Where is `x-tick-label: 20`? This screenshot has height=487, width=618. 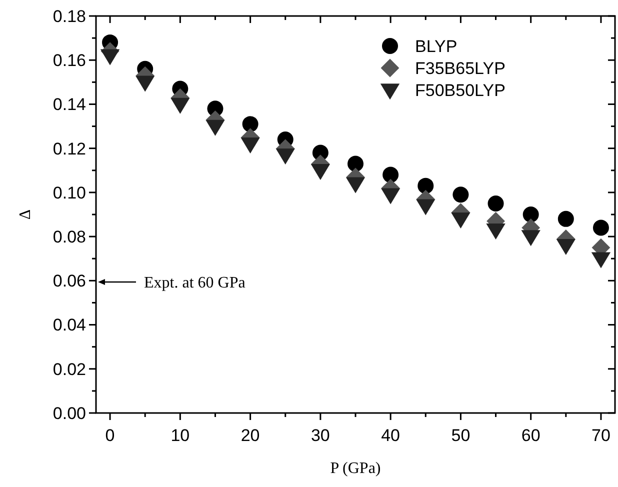 x-tick-label: 20 is located at coordinates (250, 435).